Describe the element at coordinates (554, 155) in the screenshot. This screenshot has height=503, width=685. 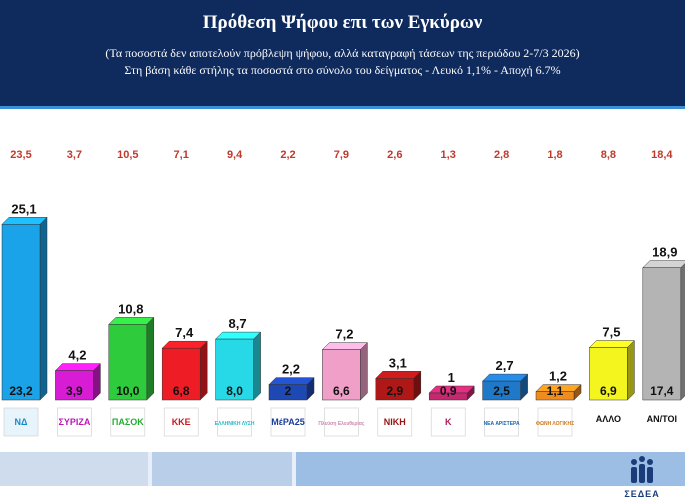
I see `previous-value-label: 1,8` at that location.